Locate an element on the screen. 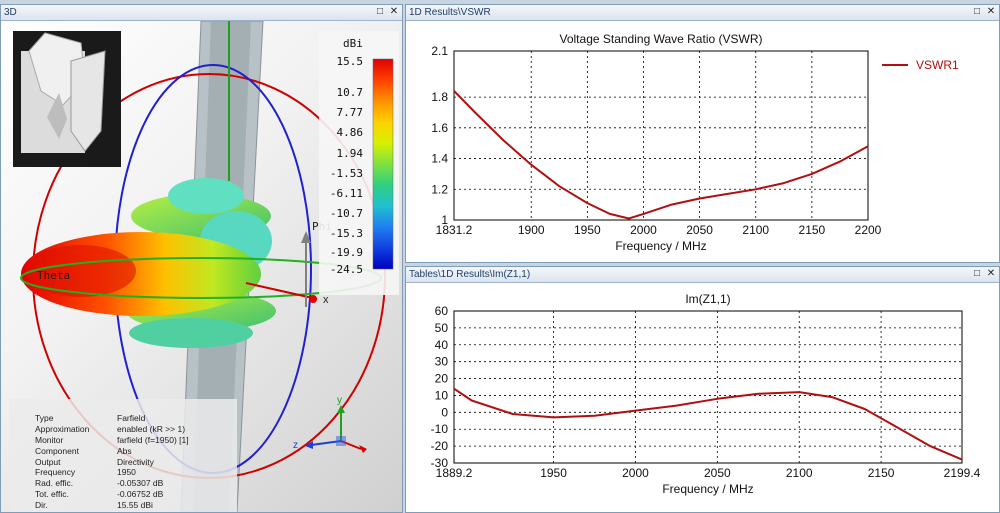  pane-3d-title: 3D is located at coordinates (201, 13).